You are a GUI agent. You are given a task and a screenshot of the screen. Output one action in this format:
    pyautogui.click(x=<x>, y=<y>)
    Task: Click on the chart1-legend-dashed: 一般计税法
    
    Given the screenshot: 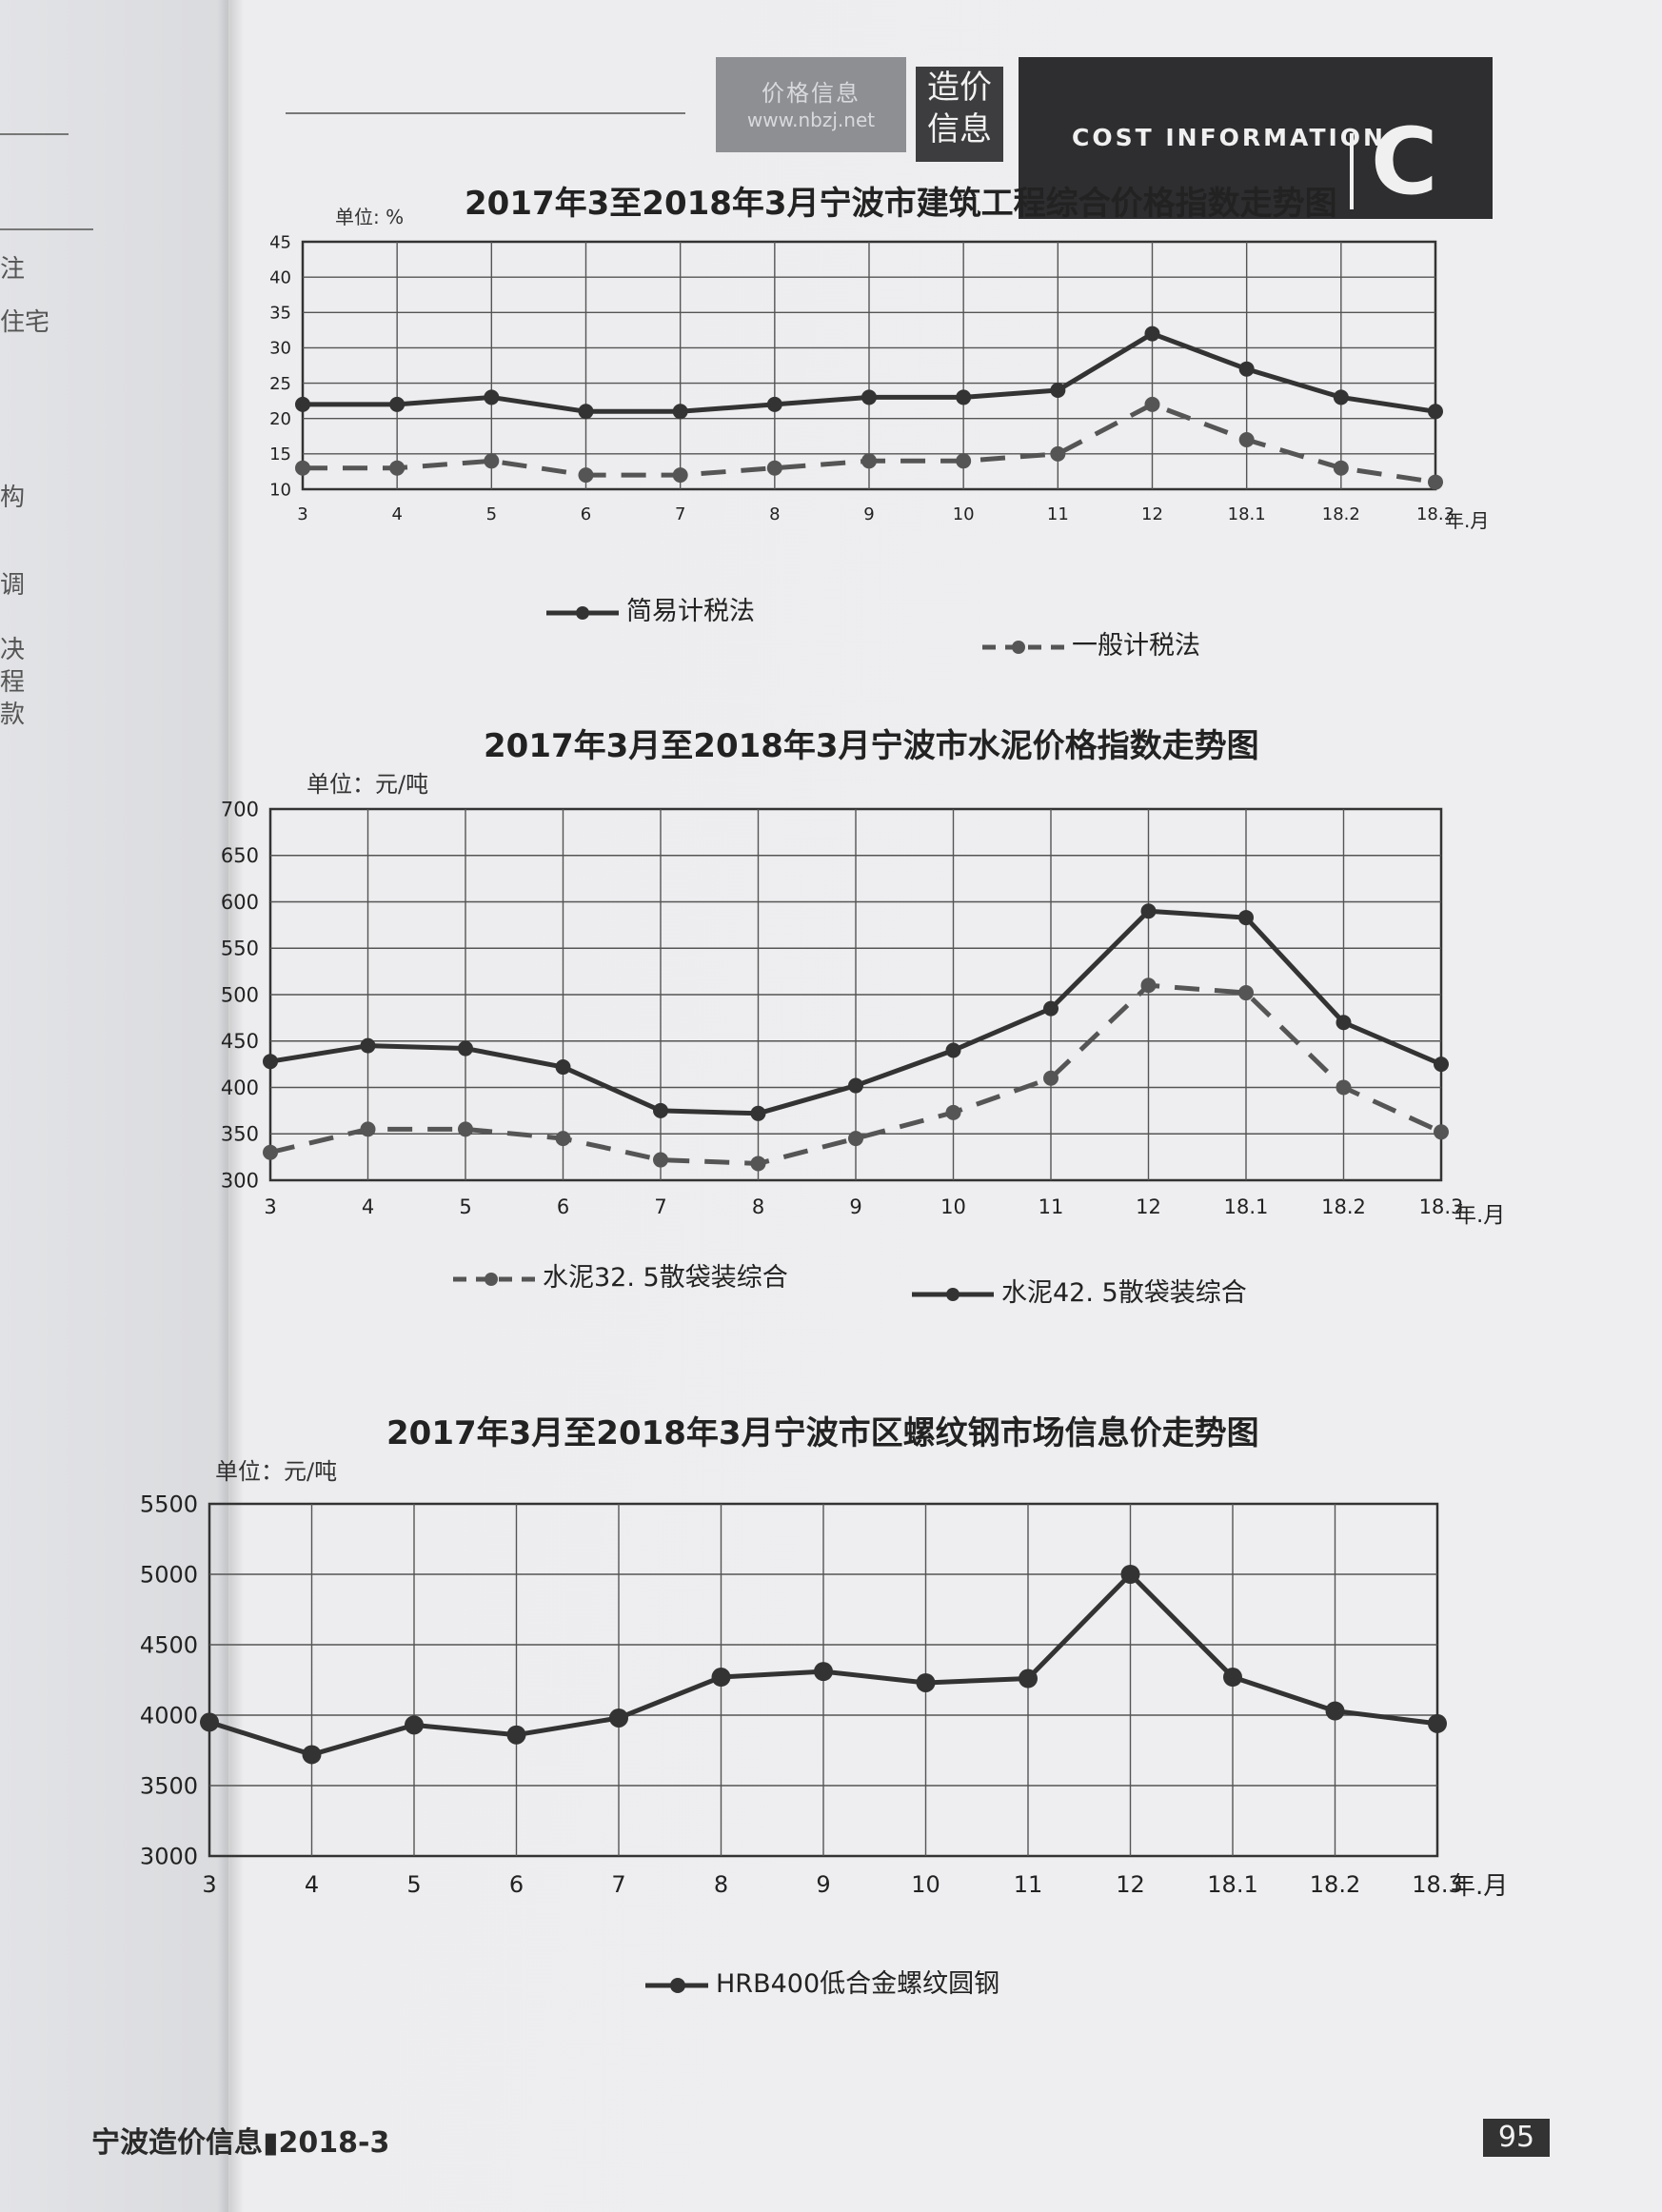 What is the action you would take?
    pyautogui.click(x=1090, y=643)
    